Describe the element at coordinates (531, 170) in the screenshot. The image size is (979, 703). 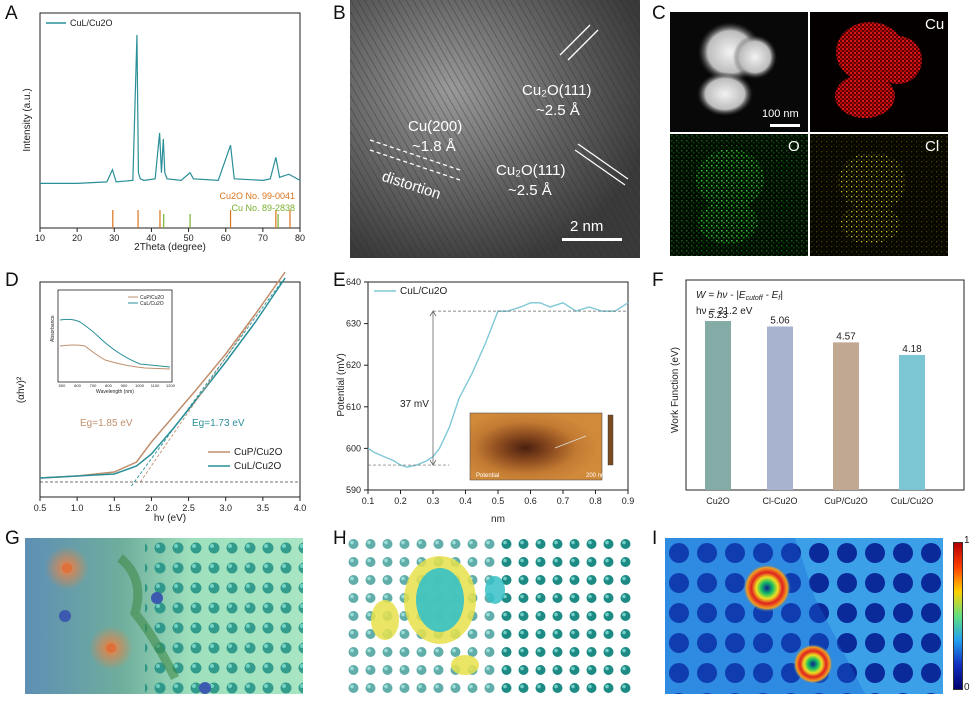
I see `hrtem-label-cu2o-bottom: Cu₂O(111)` at that location.